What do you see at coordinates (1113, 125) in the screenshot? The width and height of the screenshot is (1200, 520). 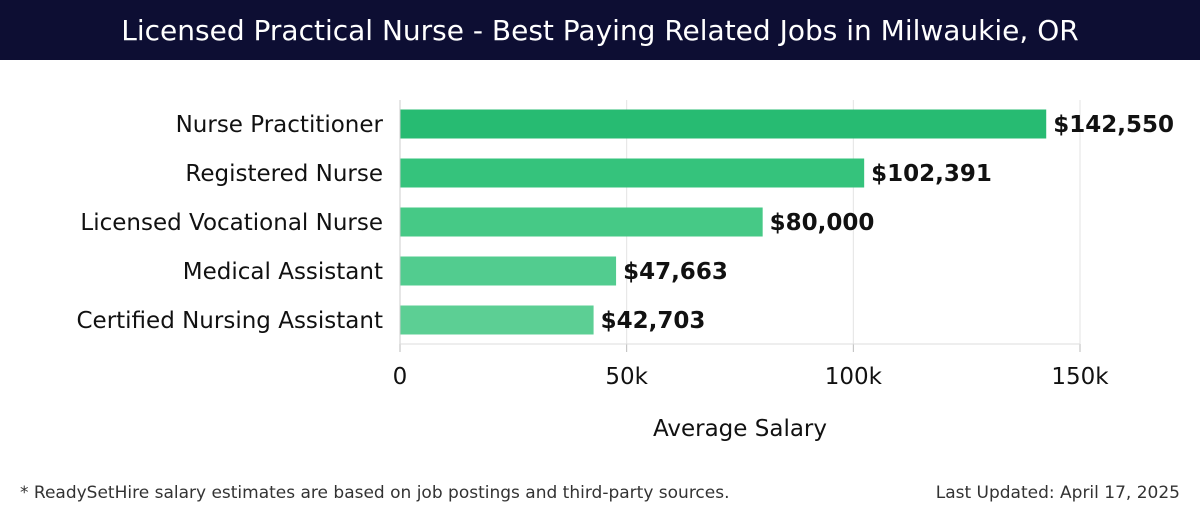 I see `value-label: $142,550` at bounding box center [1113, 125].